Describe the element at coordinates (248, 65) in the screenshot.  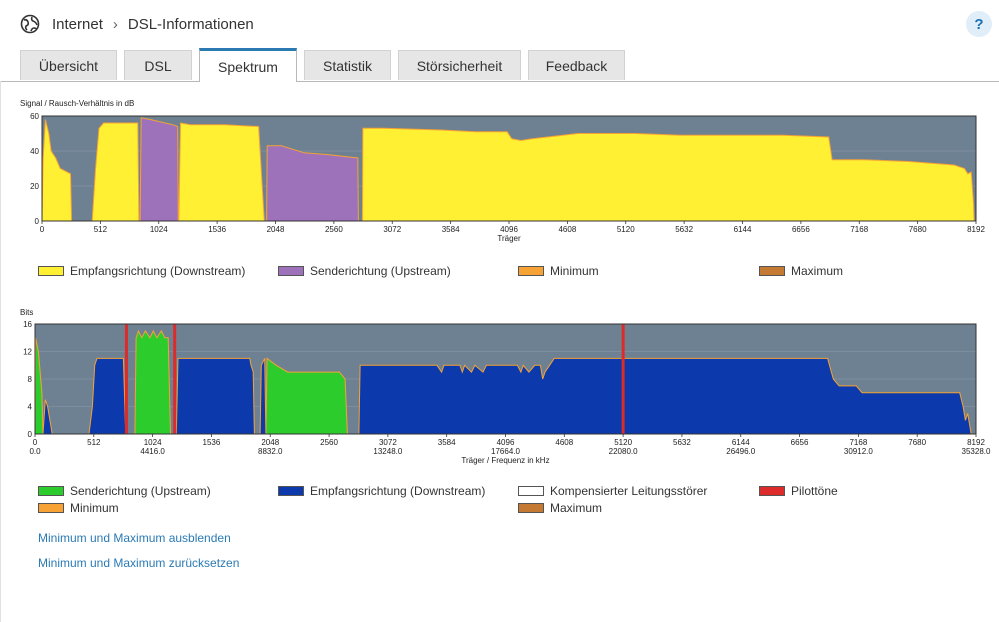
I see `tab-spektrum: Spektrum` at that location.